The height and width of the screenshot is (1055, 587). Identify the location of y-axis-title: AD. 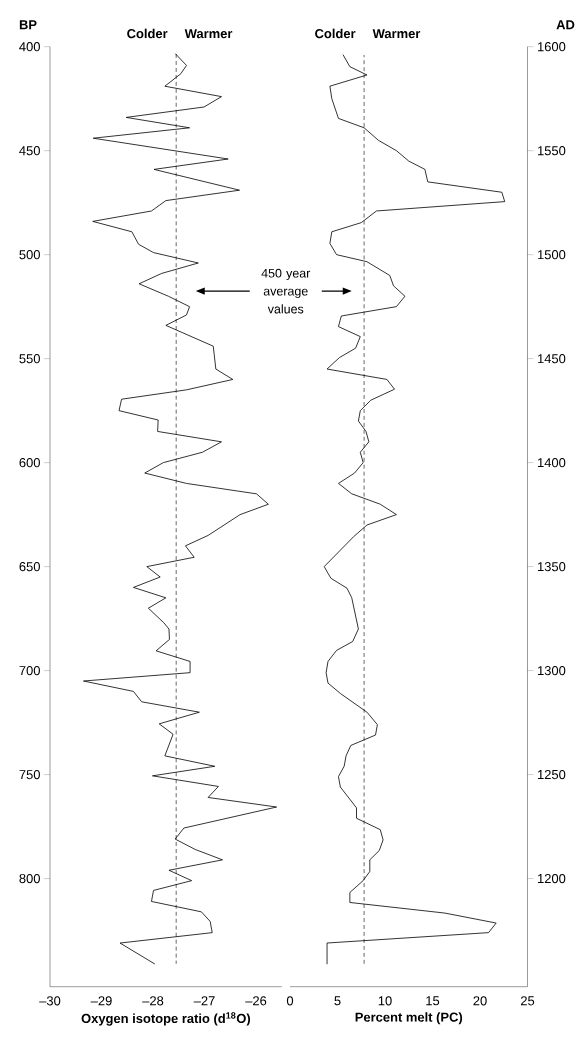
(565, 25).